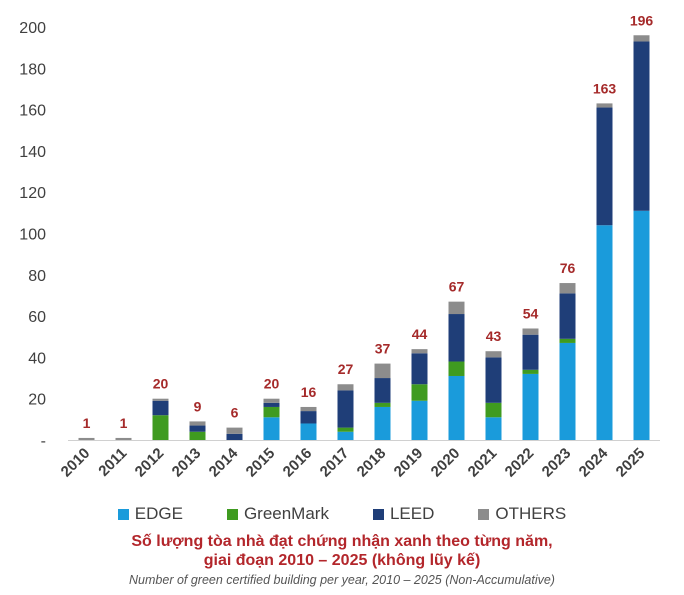  What do you see at coordinates (604, 166) in the screenshot?
I see `bar-segment-leed-2024` at bounding box center [604, 166].